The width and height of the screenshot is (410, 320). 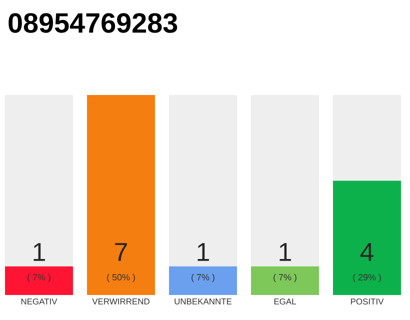 What do you see at coordinates (203, 301) in the screenshot?
I see `x-tick-label: UNBEKANNTE` at bounding box center [203, 301].